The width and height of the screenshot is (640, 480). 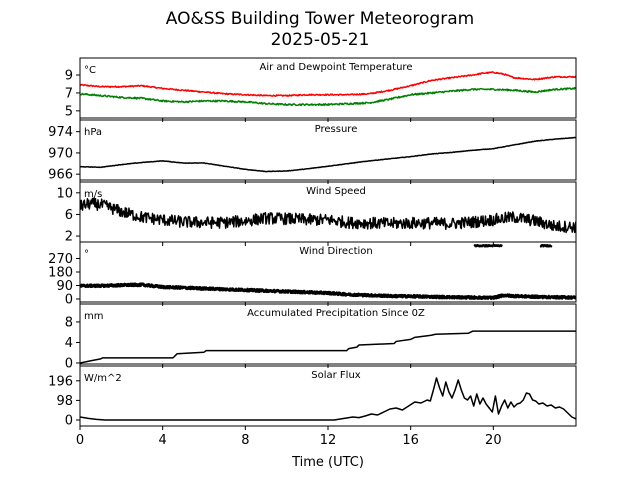 I want to click on y-tick-label: 966, so click(x=60, y=175).